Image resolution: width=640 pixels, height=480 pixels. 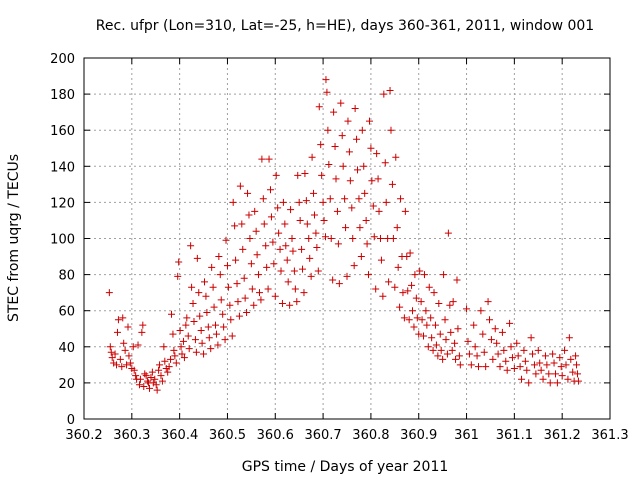 I want to click on x-tick-label: 361.3, so click(x=609, y=435).